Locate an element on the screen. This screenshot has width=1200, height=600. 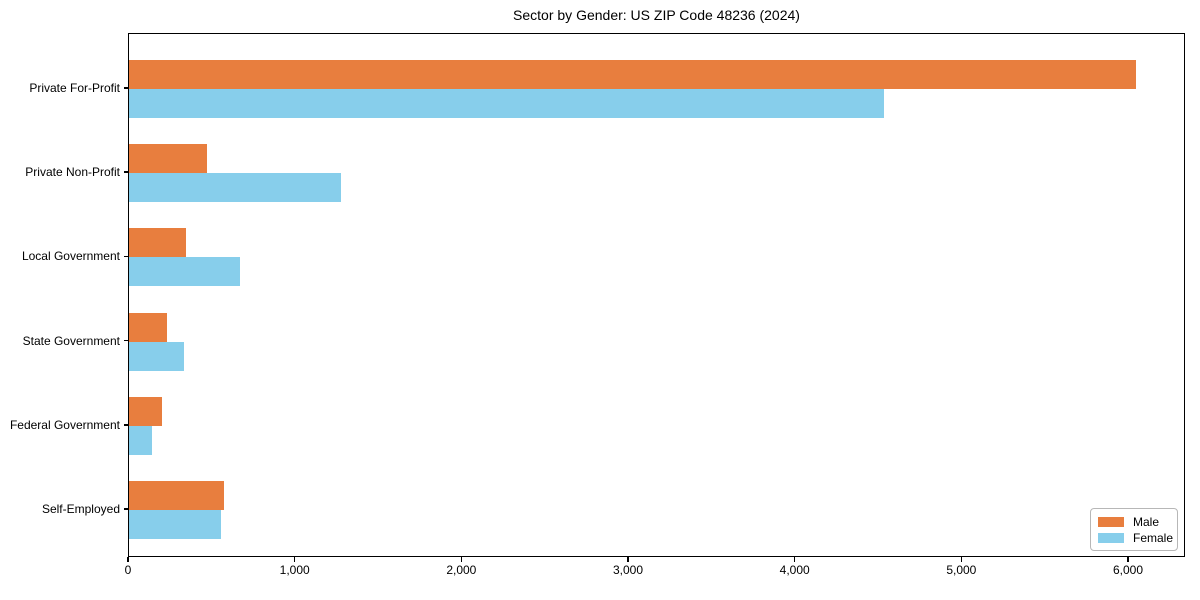
bar-male-self-employed is located at coordinates (176, 495).